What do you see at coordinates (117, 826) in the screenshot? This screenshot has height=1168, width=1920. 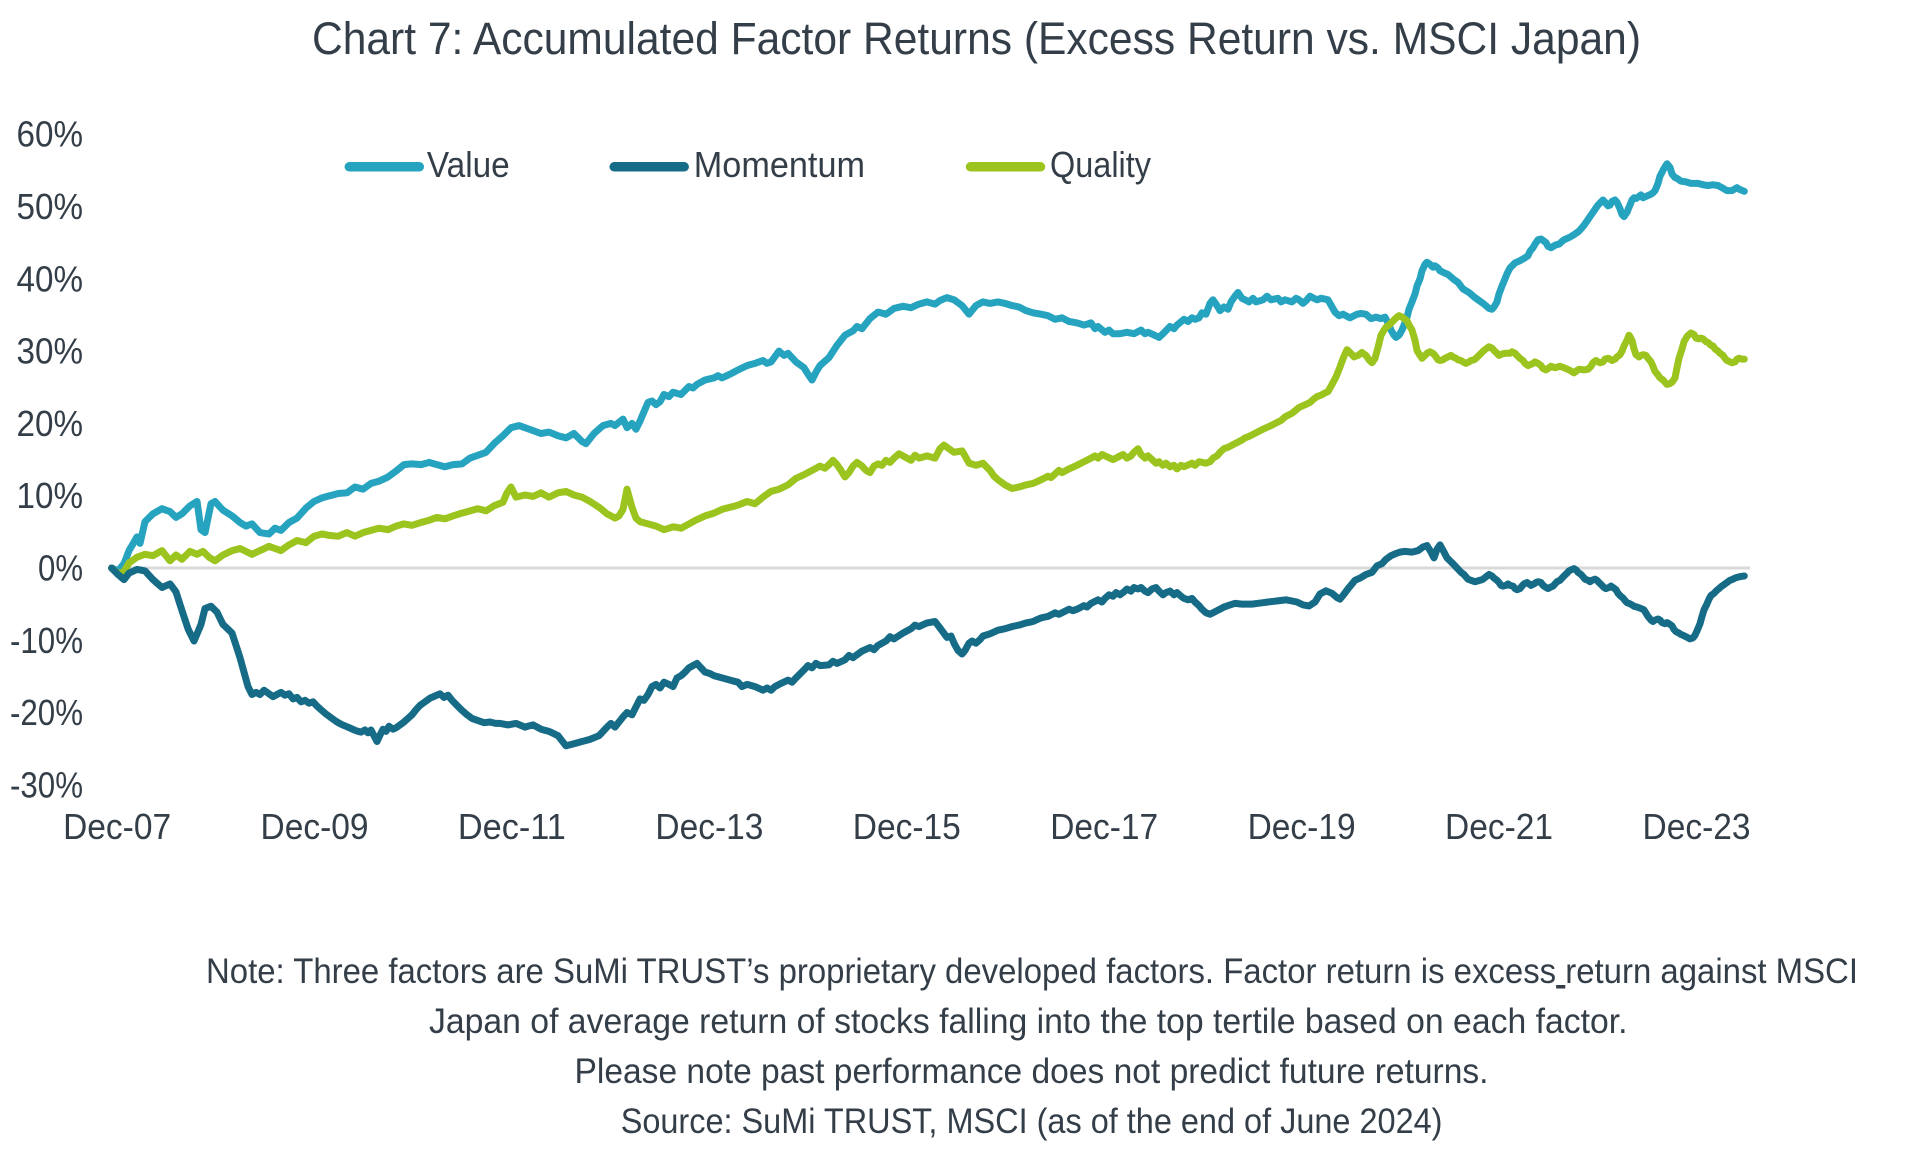 I see `svg-text: Dec-07` at bounding box center [117, 826].